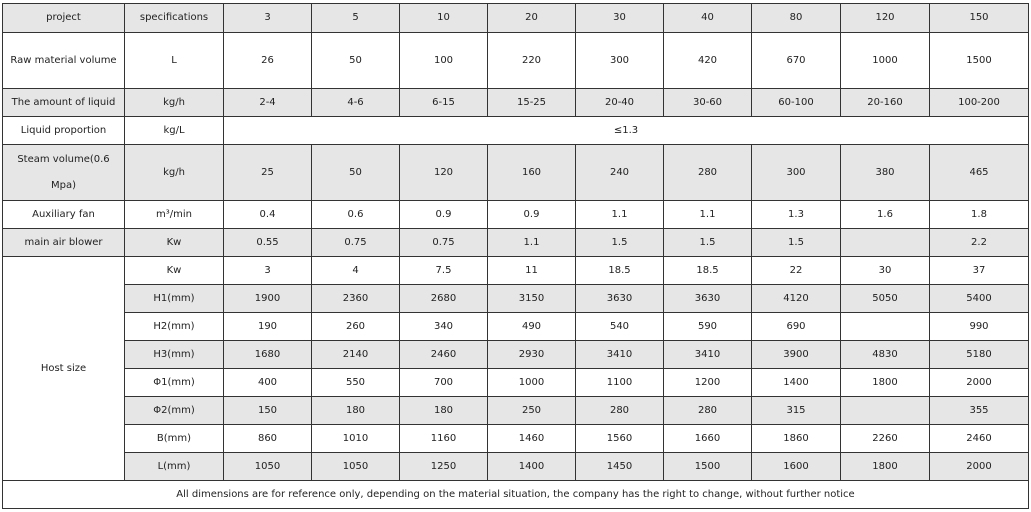  What do you see at coordinates (979, 102) in the screenshot?
I see `value-cell: 100-200` at bounding box center [979, 102].